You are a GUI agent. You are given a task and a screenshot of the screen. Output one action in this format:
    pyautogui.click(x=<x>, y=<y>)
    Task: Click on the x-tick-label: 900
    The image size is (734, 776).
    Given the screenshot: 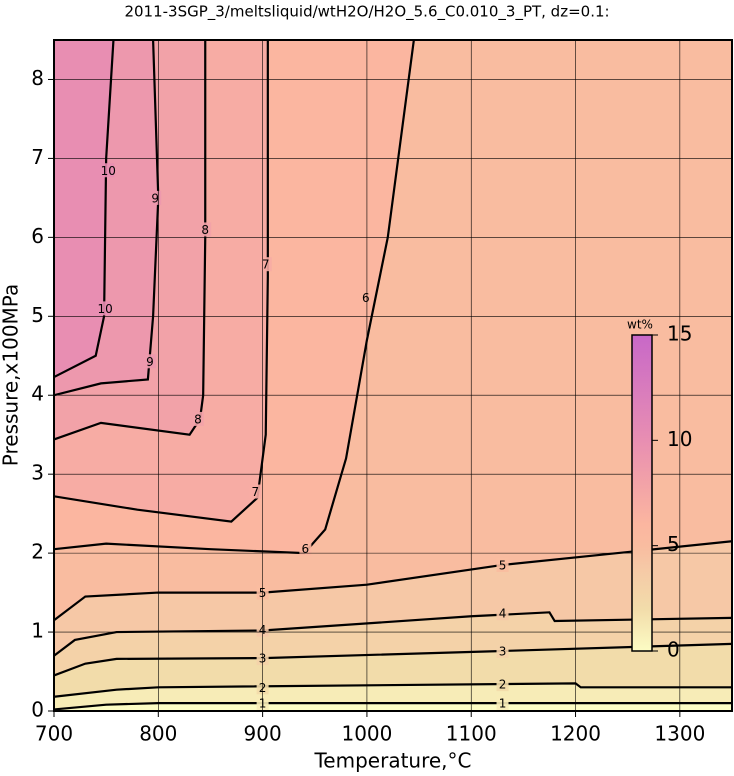 What is the action you would take?
    pyautogui.click(x=263, y=734)
    